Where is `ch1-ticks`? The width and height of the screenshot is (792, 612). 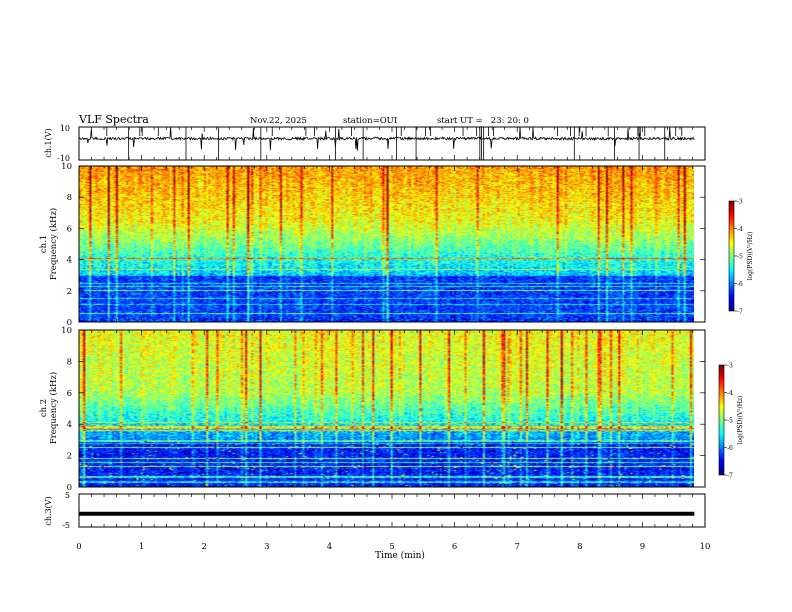 ch1-ticks is located at coordinates (392, 143).